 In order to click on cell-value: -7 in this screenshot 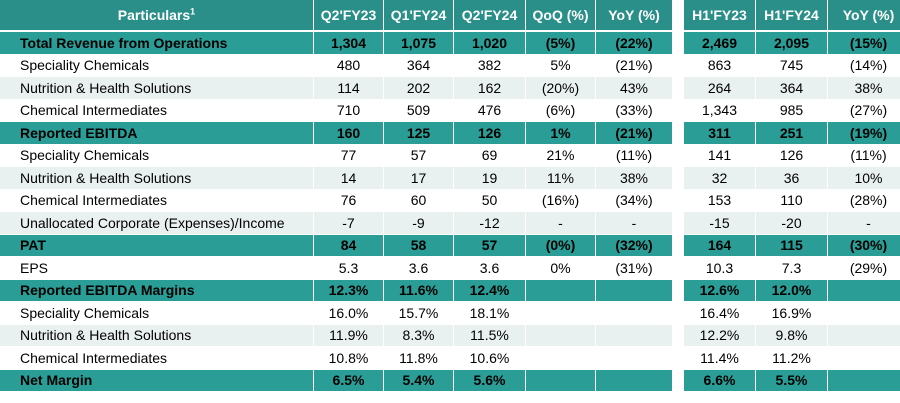, I will do `click(349, 223)`.